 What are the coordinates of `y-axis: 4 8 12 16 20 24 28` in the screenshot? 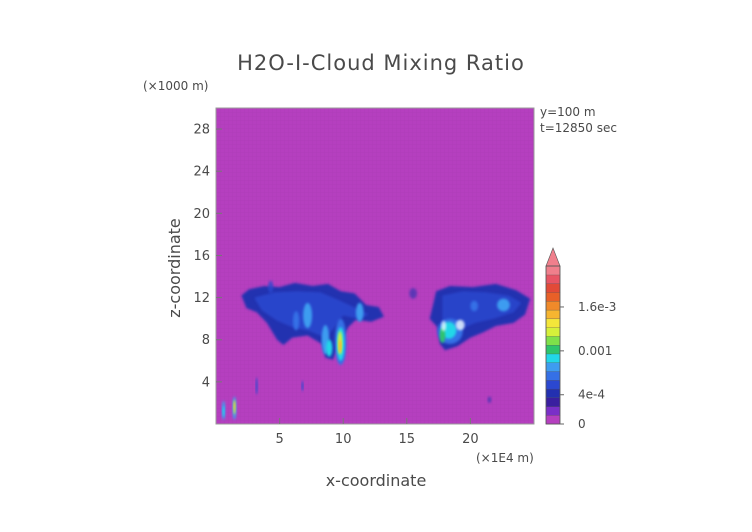 It's located at (207, 256).